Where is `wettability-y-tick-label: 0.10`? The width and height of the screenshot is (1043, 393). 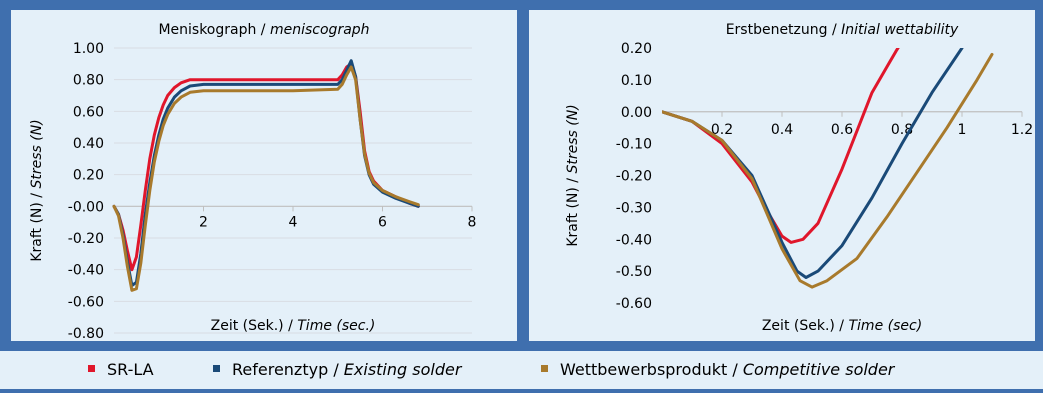
wettability-y-tick-label: 0.10 is located at coordinates (636, 81).